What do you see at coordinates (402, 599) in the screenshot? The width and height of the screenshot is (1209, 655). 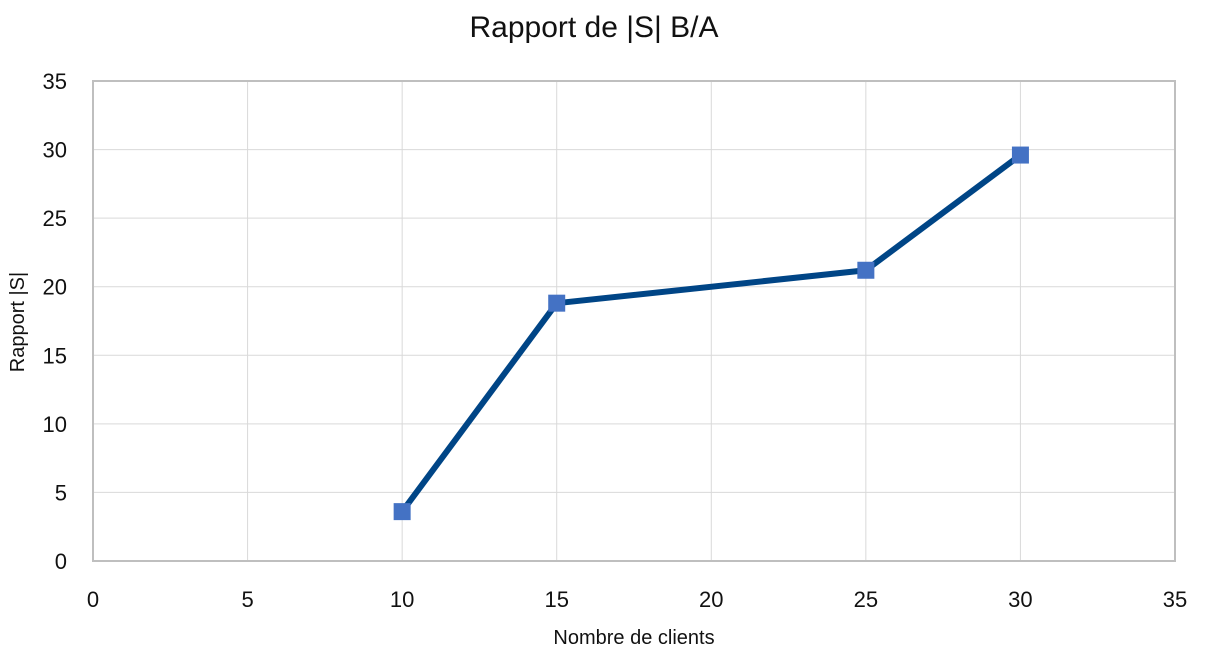 I see `x-tick-label: 10` at bounding box center [402, 599].